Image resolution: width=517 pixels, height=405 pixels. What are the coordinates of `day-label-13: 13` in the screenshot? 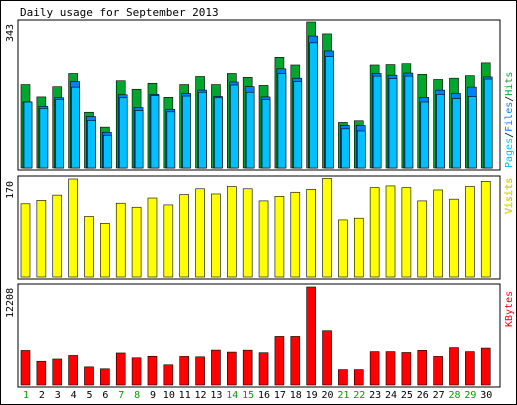 It's located at (216, 395).